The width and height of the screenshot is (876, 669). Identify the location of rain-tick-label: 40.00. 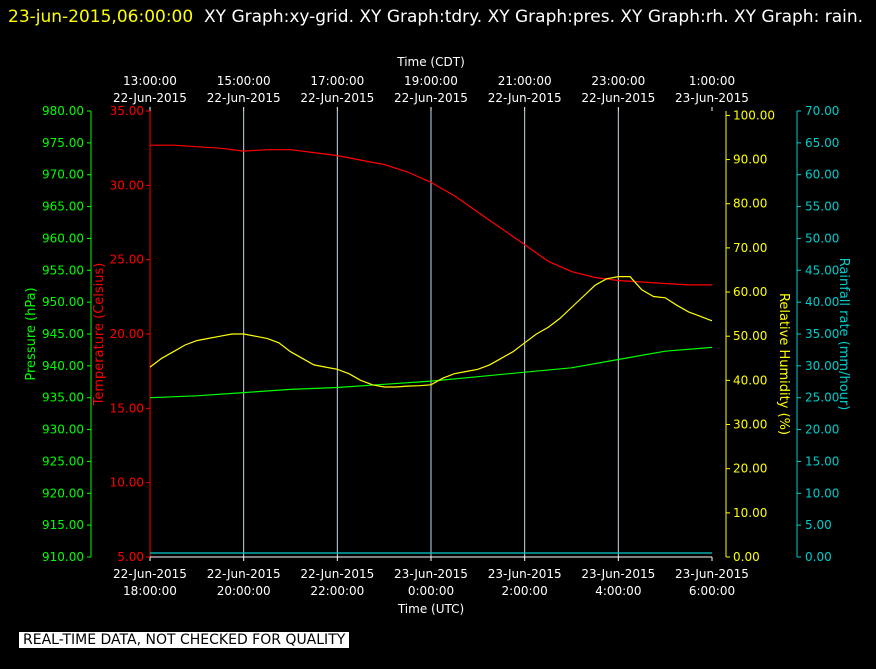
(822, 302).